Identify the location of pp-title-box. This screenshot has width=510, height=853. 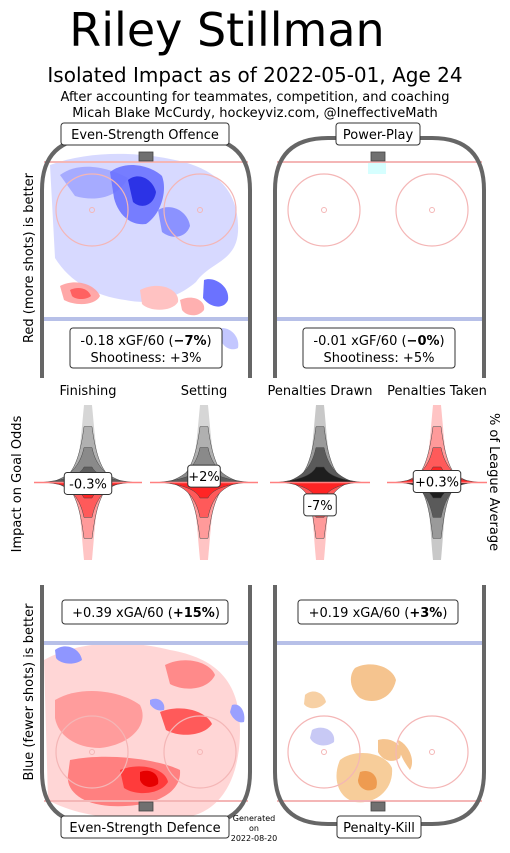
(378, 134).